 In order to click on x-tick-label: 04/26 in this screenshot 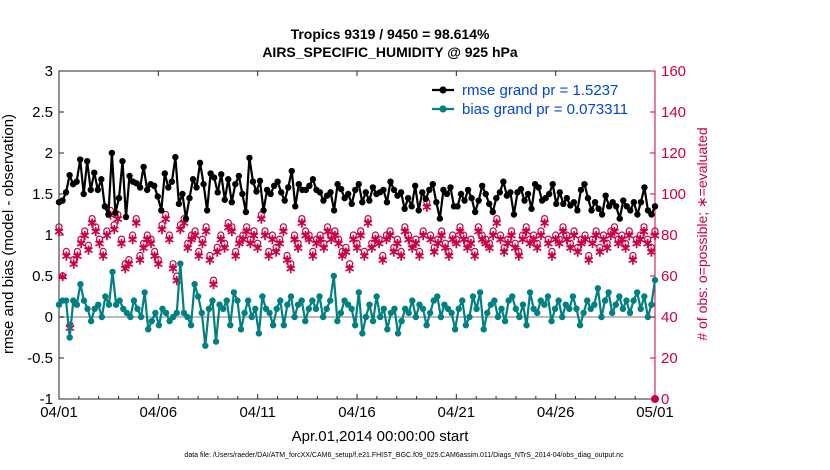, I will do `click(556, 412)`.